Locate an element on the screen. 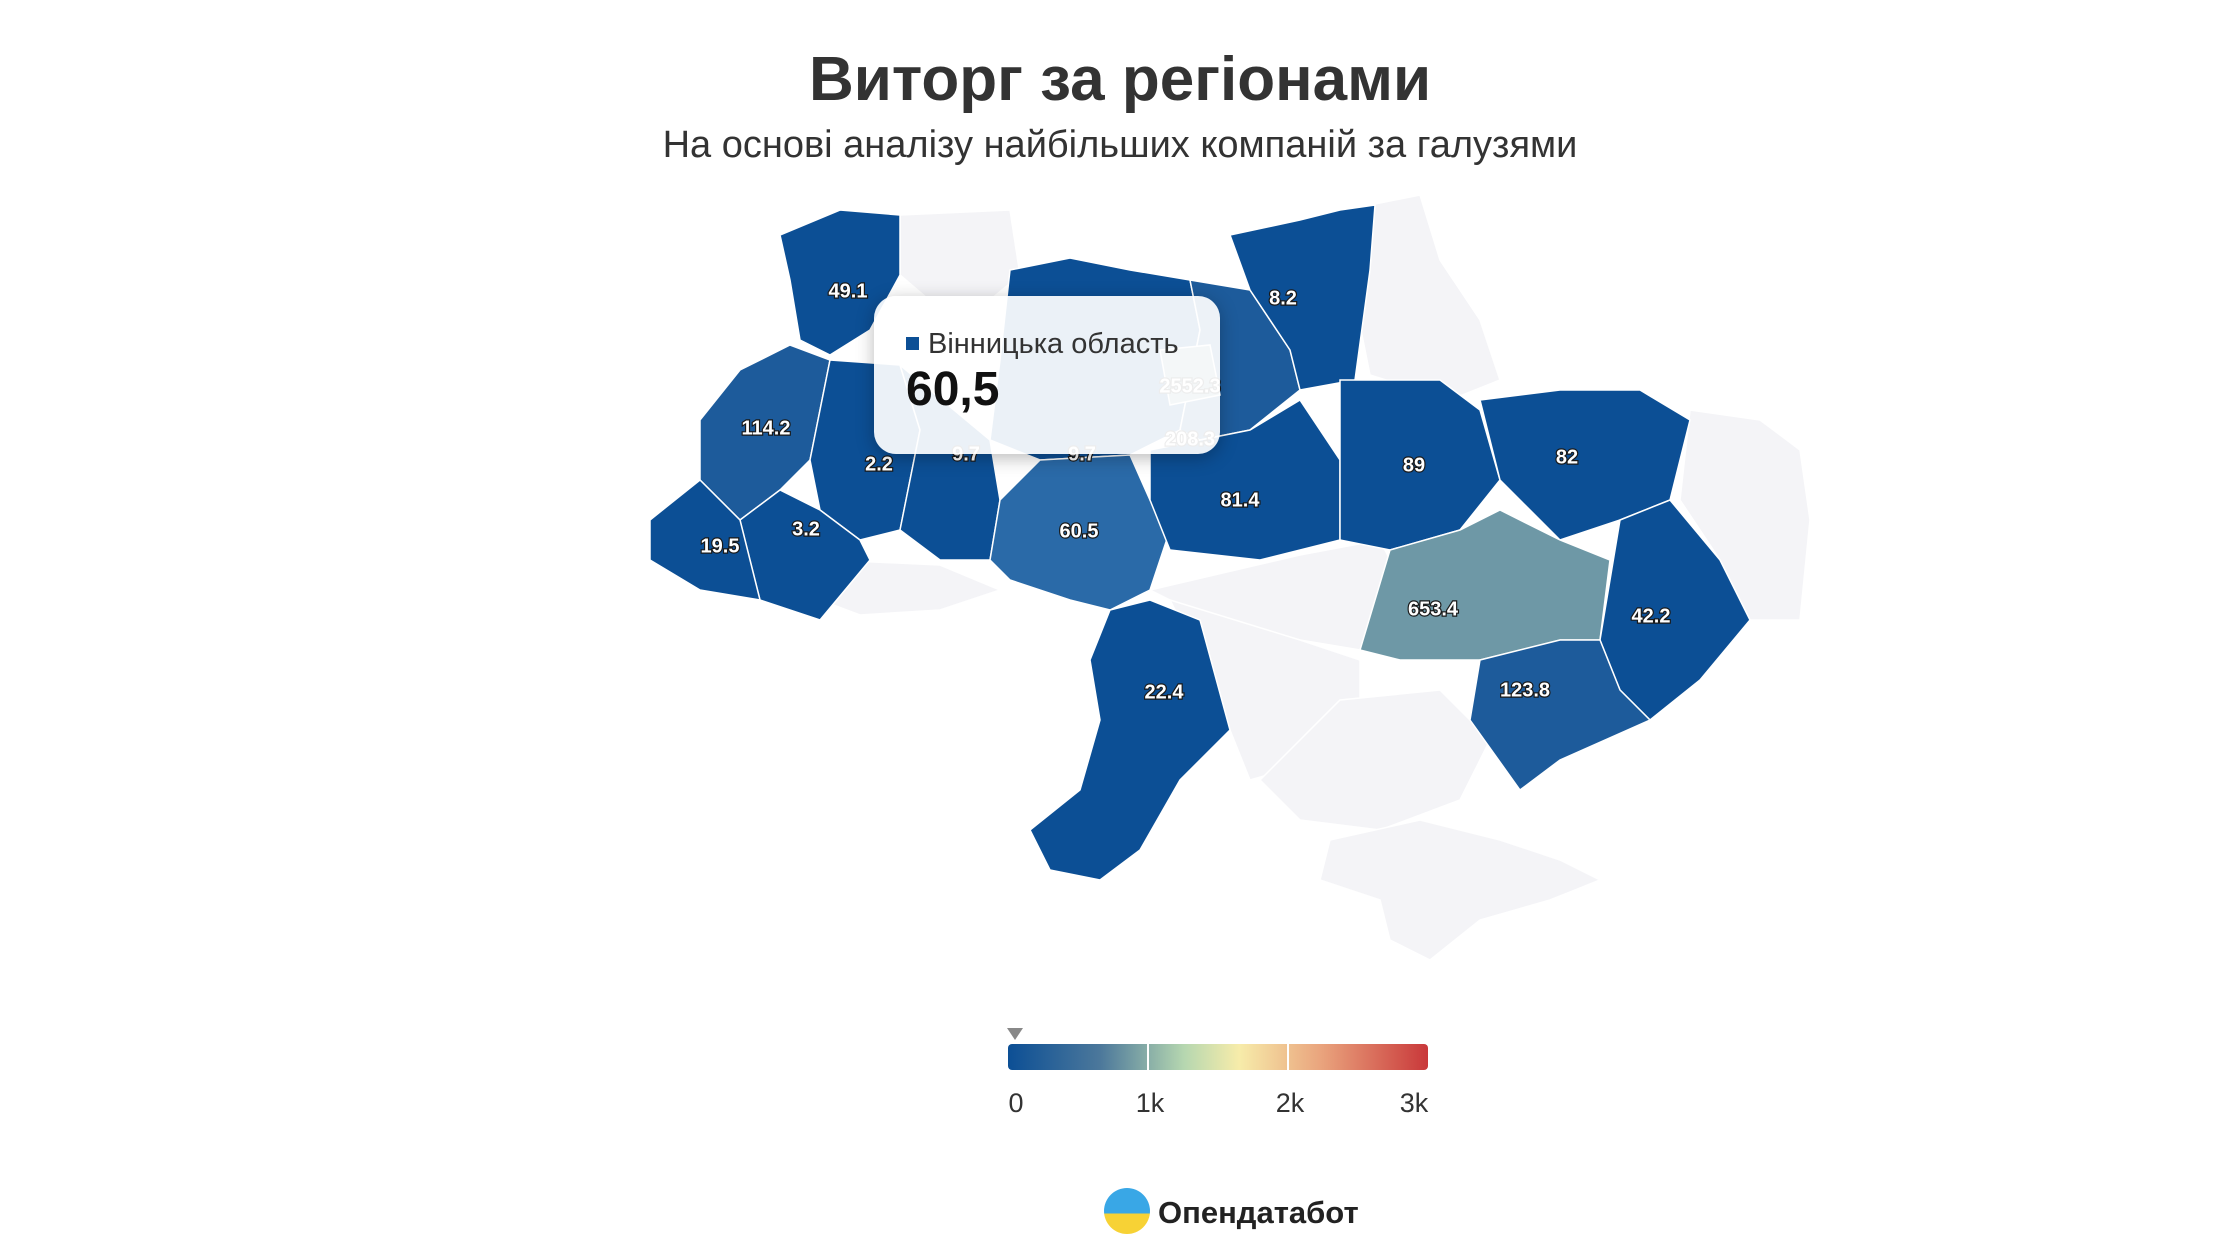  region-label-ivano-frankivsk: 3.2 is located at coordinates (806, 529).